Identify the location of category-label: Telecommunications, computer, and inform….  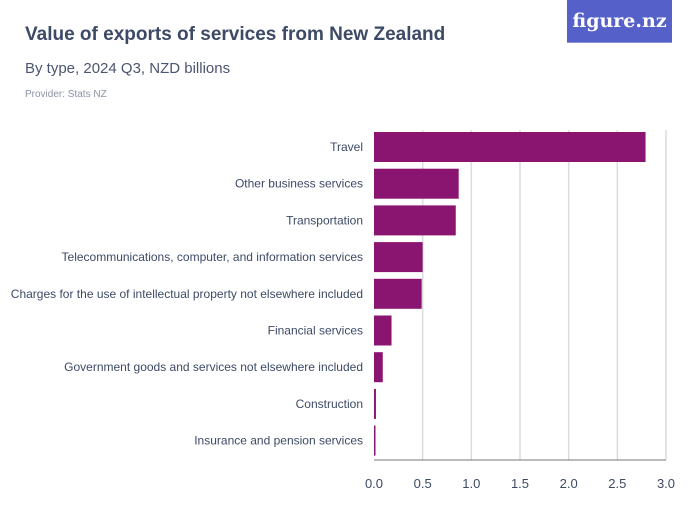
(212, 257).